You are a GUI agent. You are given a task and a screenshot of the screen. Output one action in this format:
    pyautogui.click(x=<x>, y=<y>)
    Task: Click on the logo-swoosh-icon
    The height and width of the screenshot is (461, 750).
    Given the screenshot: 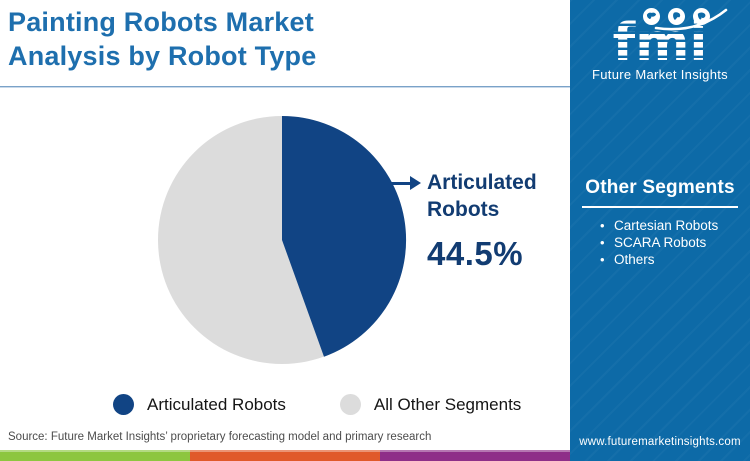 What is the action you would take?
    pyautogui.click(x=691, y=19)
    